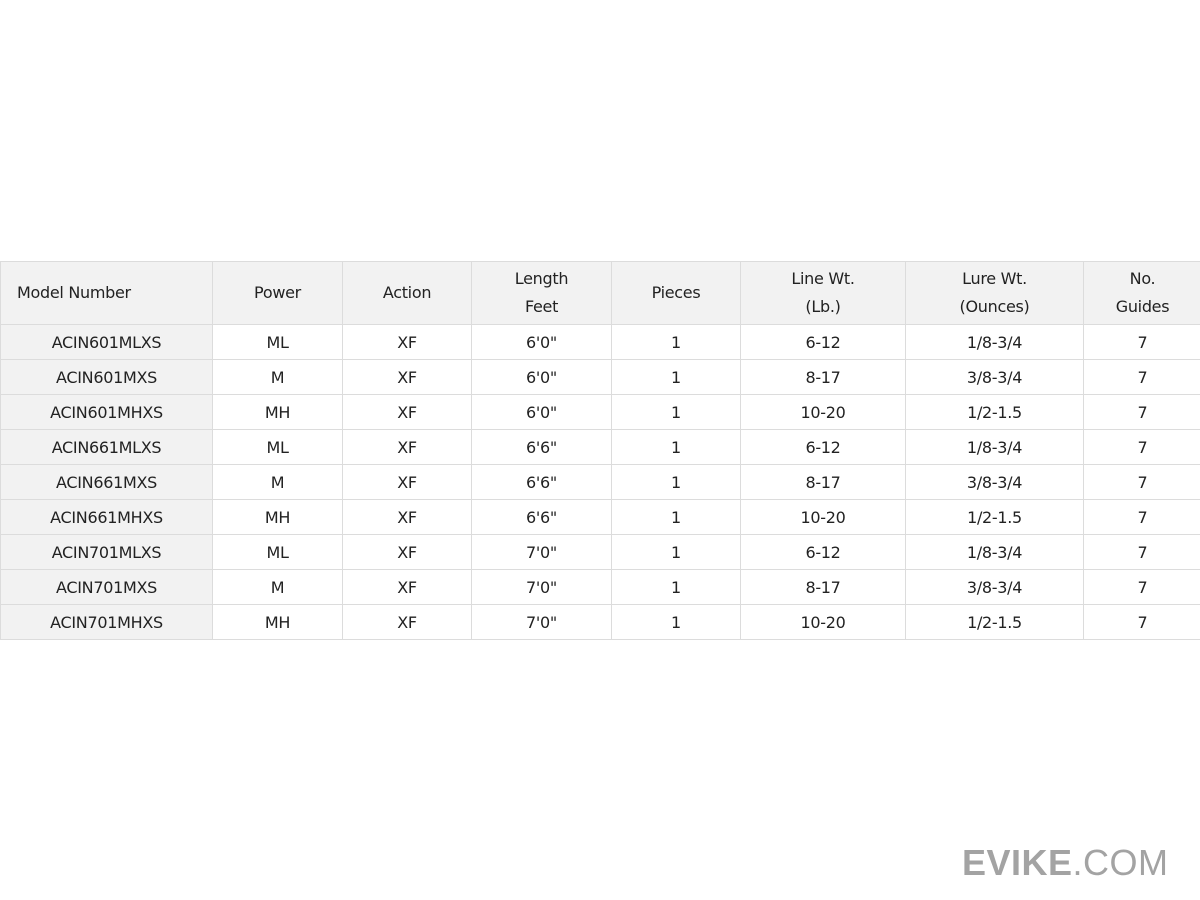 The image size is (1200, 900). I want to click on table-row: ACIN701MXS M XF 7'0" 1 8-17 3/8-3/4 7, so click(600, 587).